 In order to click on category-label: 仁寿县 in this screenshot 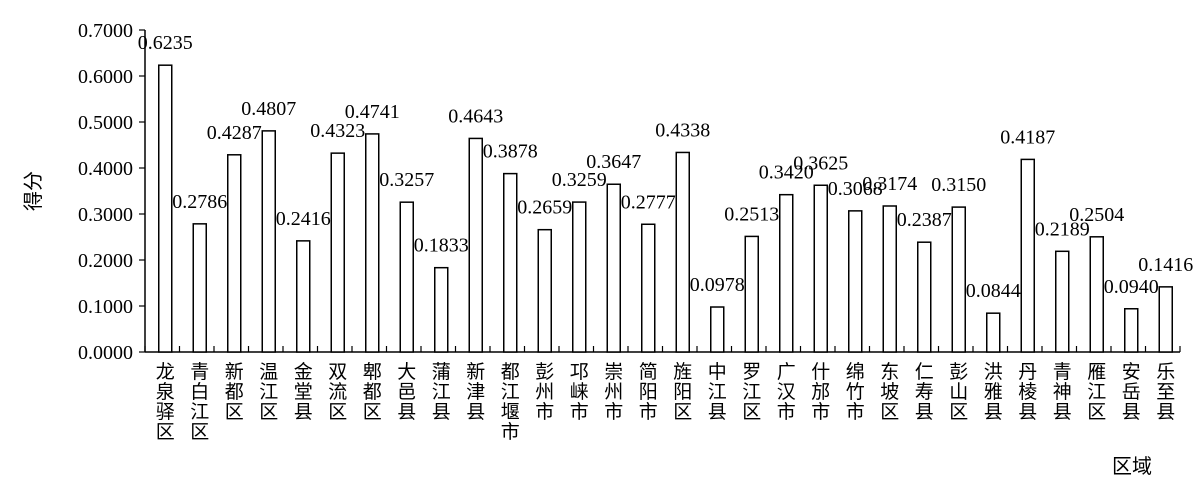, I will do `click(924, 392)`.